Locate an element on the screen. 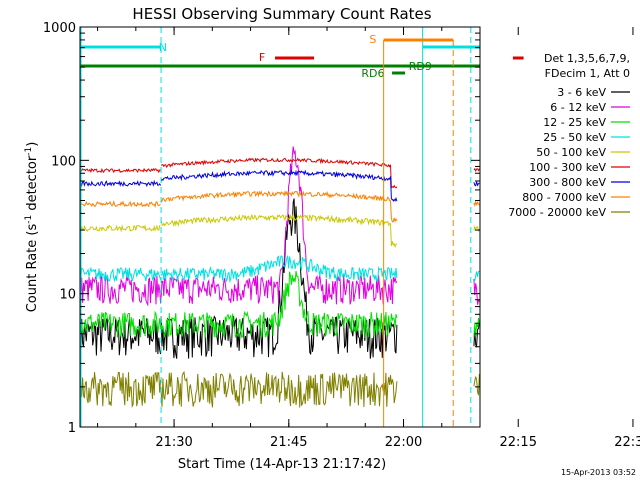 The width and height of the screenshot is (640, 480). x-tick-label: 22:00 is located at coordinates (403, 442).